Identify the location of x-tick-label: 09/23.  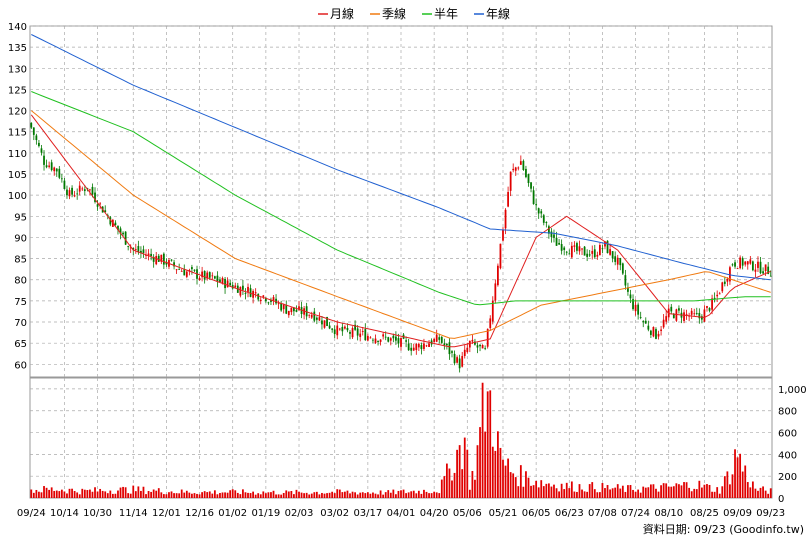
(770, 513).